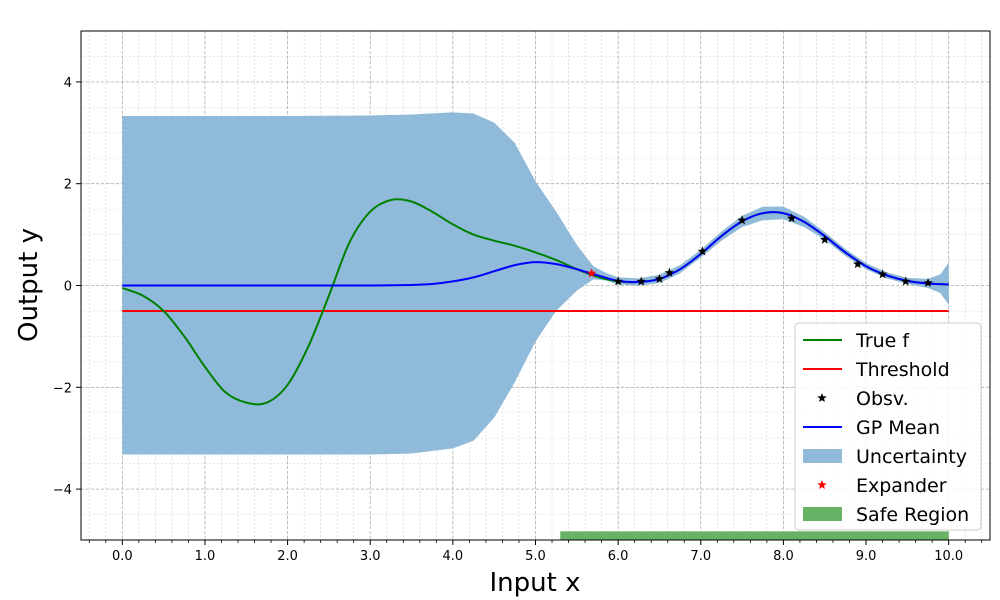 Image resolution: width=1000 pixels, height=600 pixels. I want to click on gp-mean-line, so click(535, 249).